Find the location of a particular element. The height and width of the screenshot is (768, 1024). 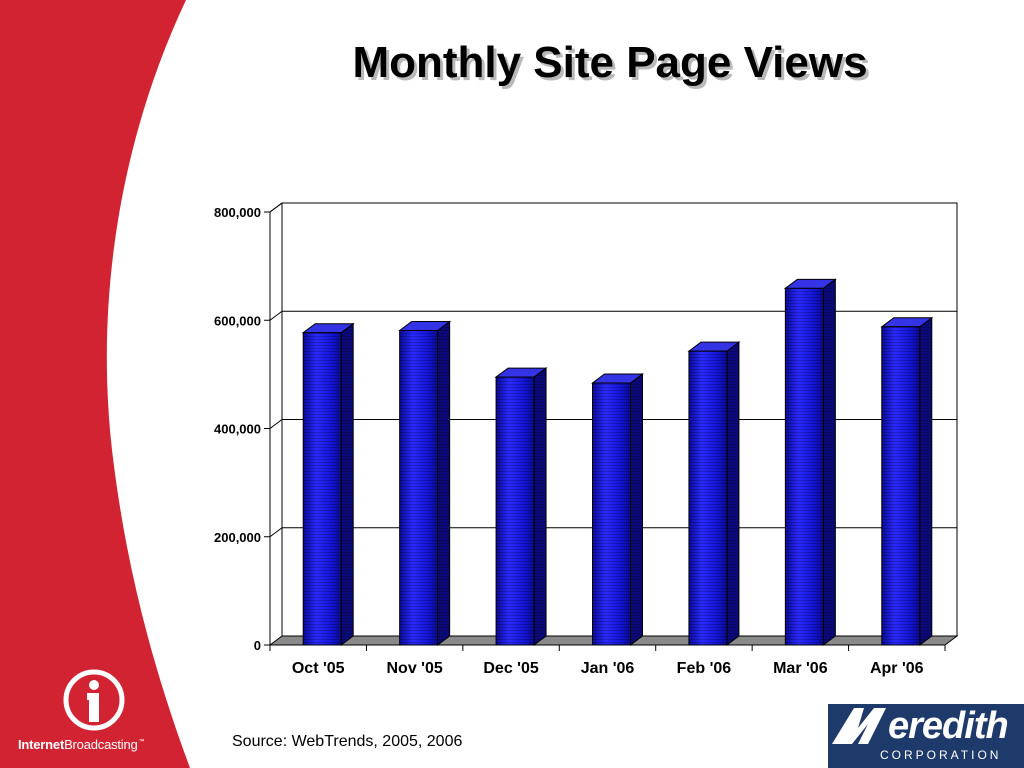

source-note: Source: WebTrends, 2005, 2006 is located at coordinates (347, 741).